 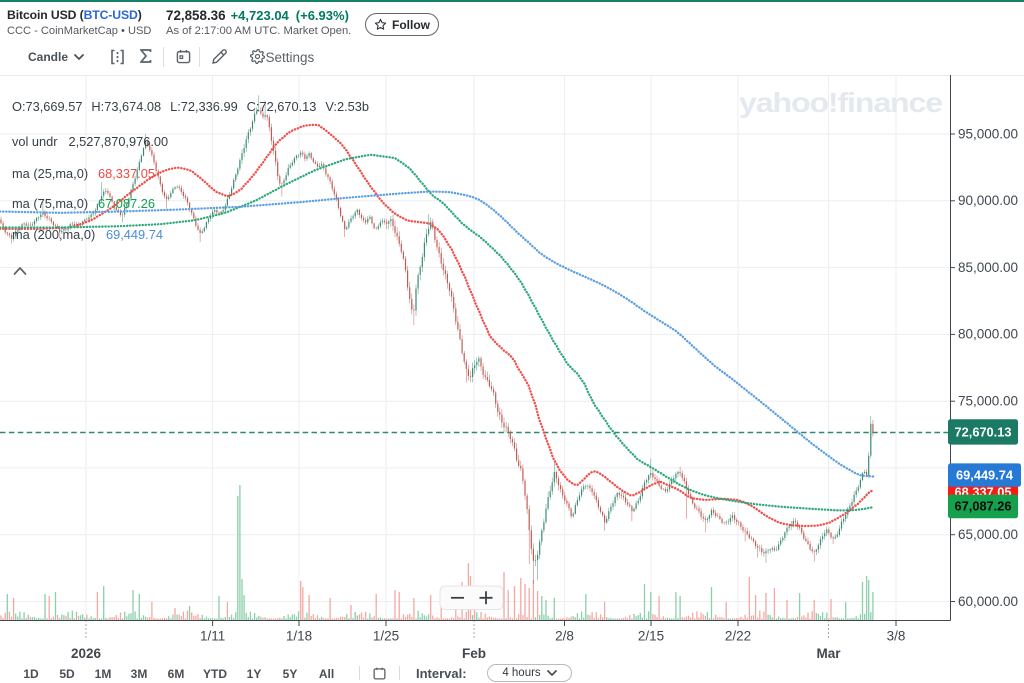 What do you see at coordinates (988, 601) in the screenshot?
I see `svg-text: 60,000.00` at bounding box center [988, 601].